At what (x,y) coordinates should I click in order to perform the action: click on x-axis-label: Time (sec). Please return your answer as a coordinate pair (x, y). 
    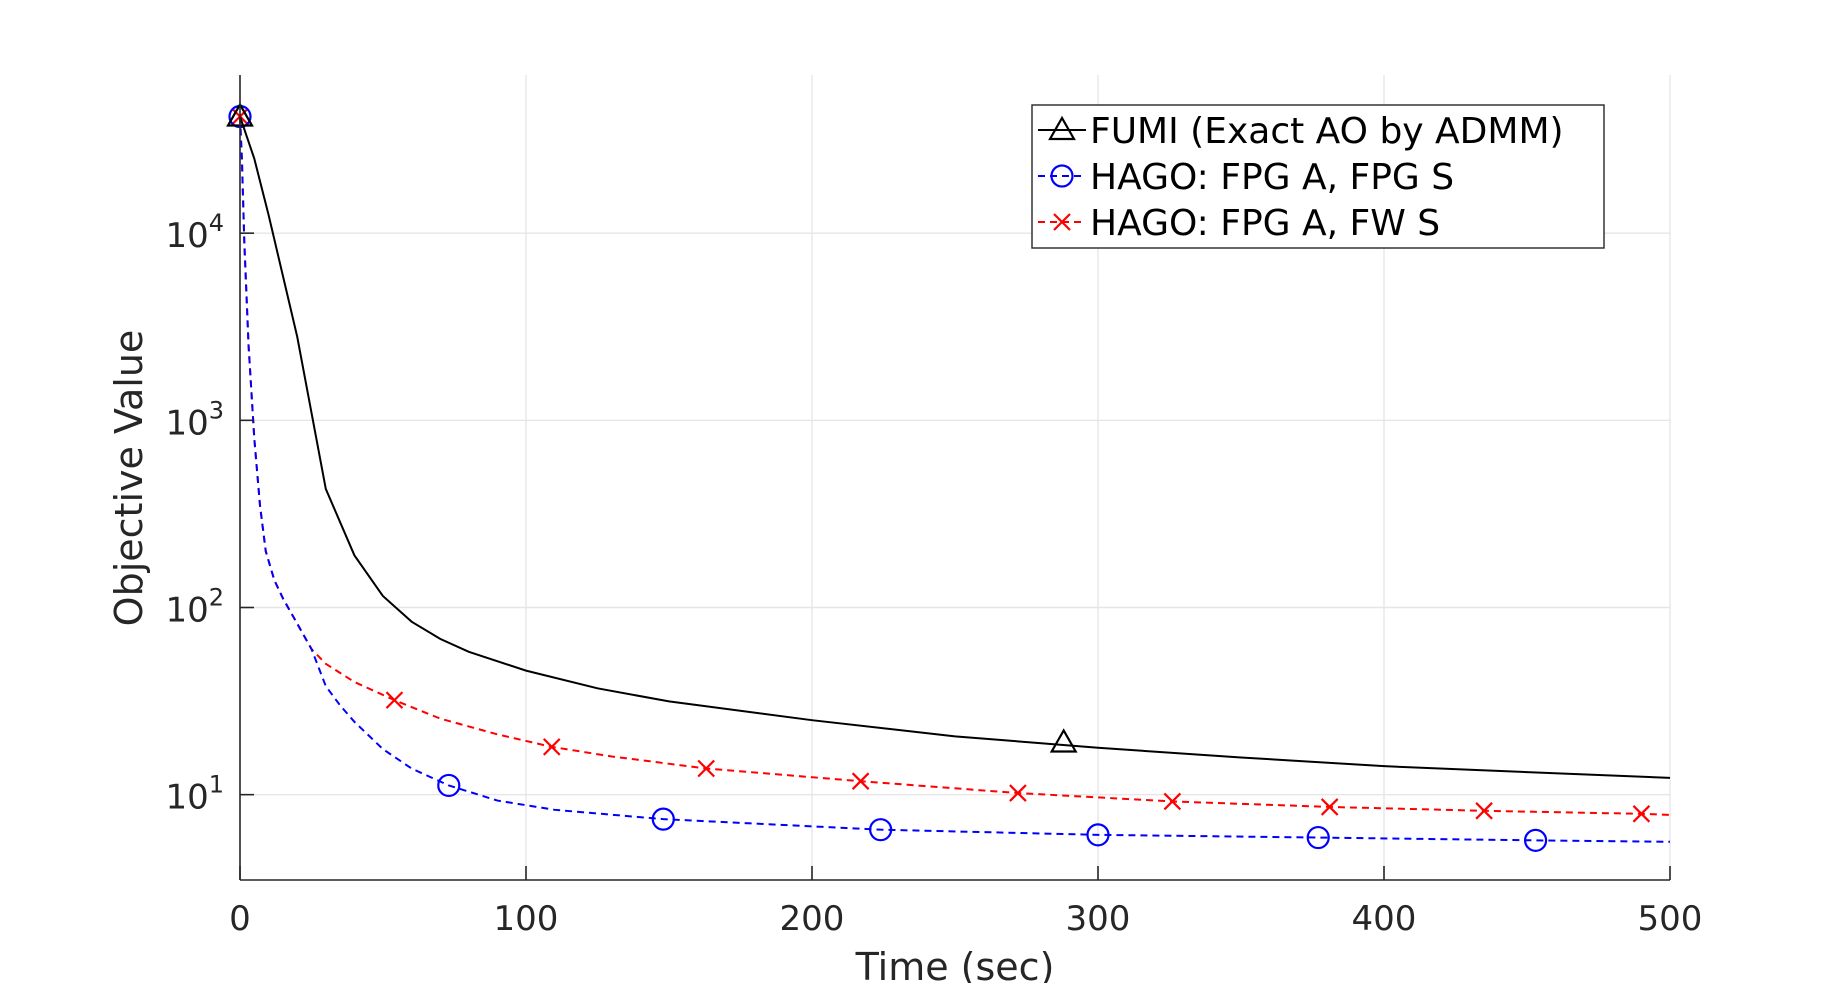
    Looking at the image, I should click on (955, 964).